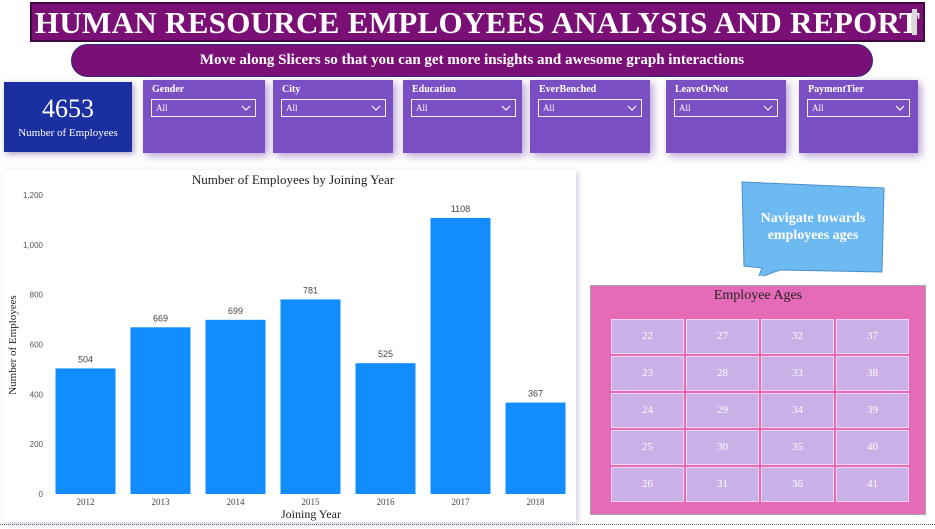 Image resolution: width=935 pixels, height=529 pixels. Describe the element at coordinates (460, 355) in the screenshot. I see `bar-2017` at that location.